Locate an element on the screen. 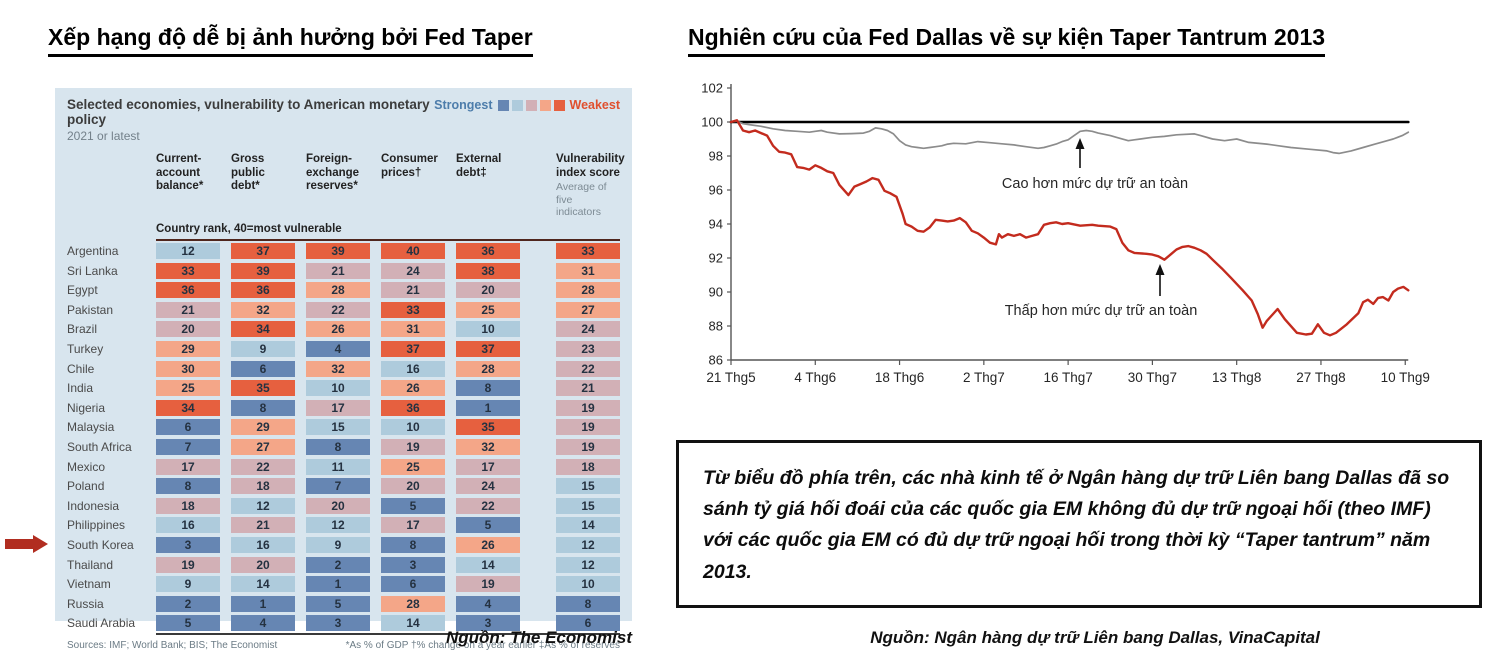  table-row: Turkey 29 9 4 37 37 23 is located at coordinates (343, 349).